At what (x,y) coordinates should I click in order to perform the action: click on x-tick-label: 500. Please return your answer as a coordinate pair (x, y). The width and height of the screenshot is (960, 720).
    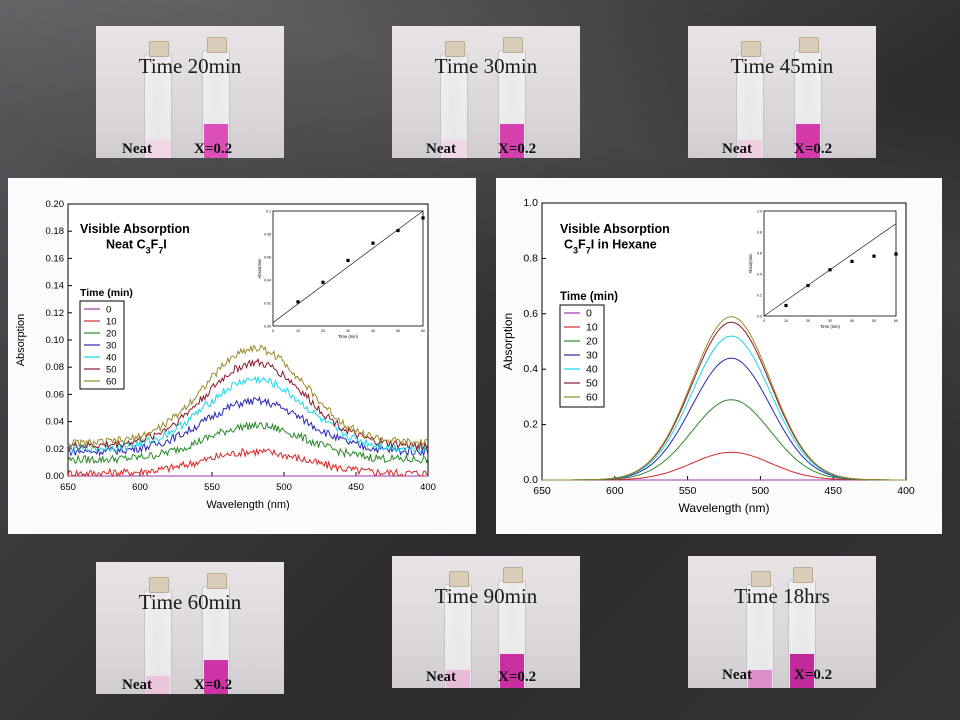
    Looking at the image, I should click on (761, 491).